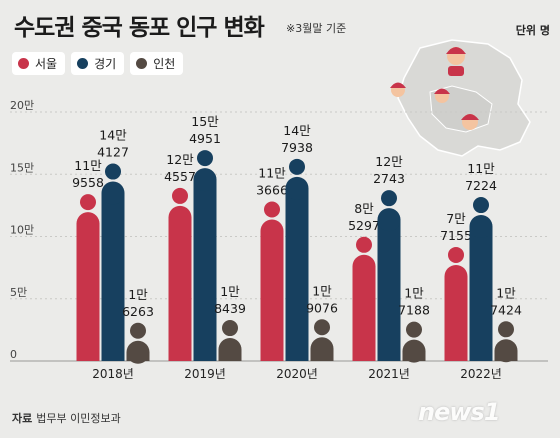 The height and width of the screenshot is (438, 560). I want to click on legend-swatch-seoul, so click(23, 63).